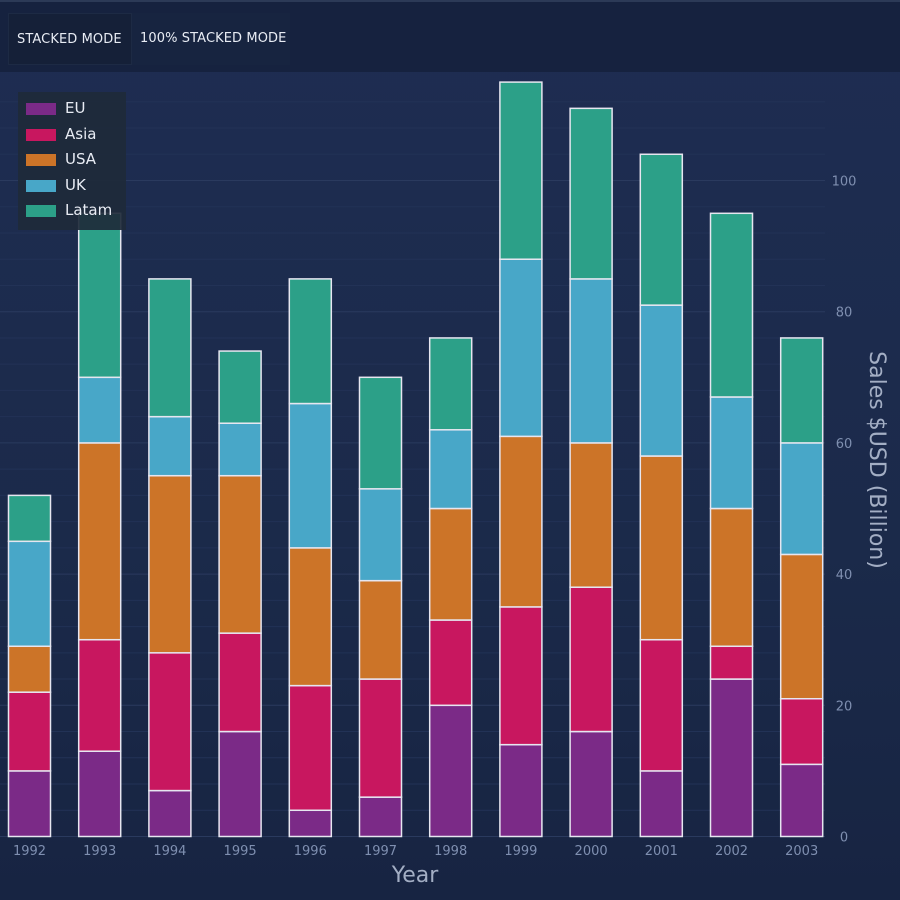 The width and height of the screenshot is (900, 900). I want to click on y-tick-label: 40, so click(844, 575).